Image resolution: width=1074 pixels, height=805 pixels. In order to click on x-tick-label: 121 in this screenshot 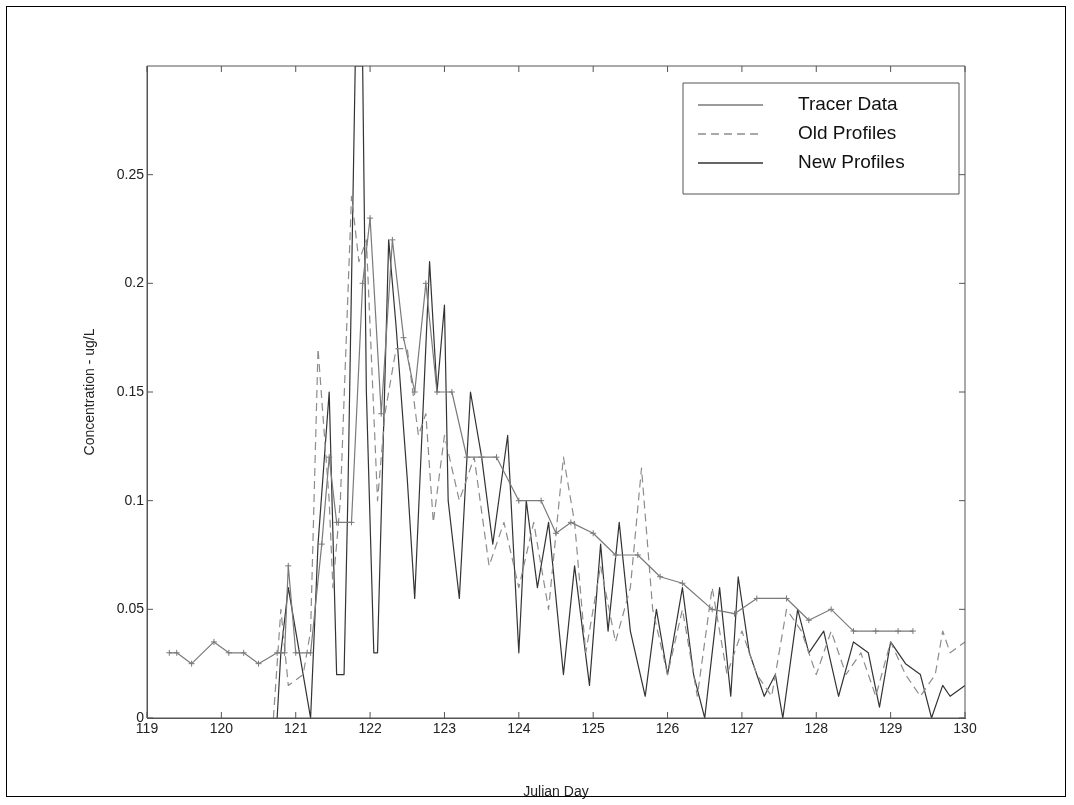, I will do `click(296, 728)`.